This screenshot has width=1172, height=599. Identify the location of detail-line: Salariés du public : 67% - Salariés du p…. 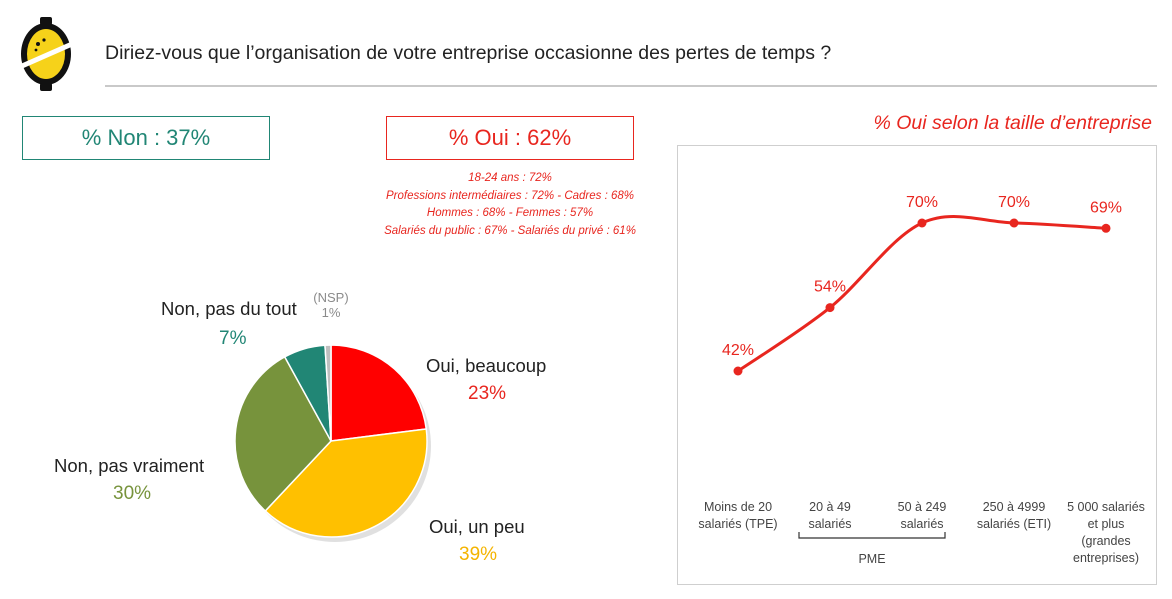
(510, 230).